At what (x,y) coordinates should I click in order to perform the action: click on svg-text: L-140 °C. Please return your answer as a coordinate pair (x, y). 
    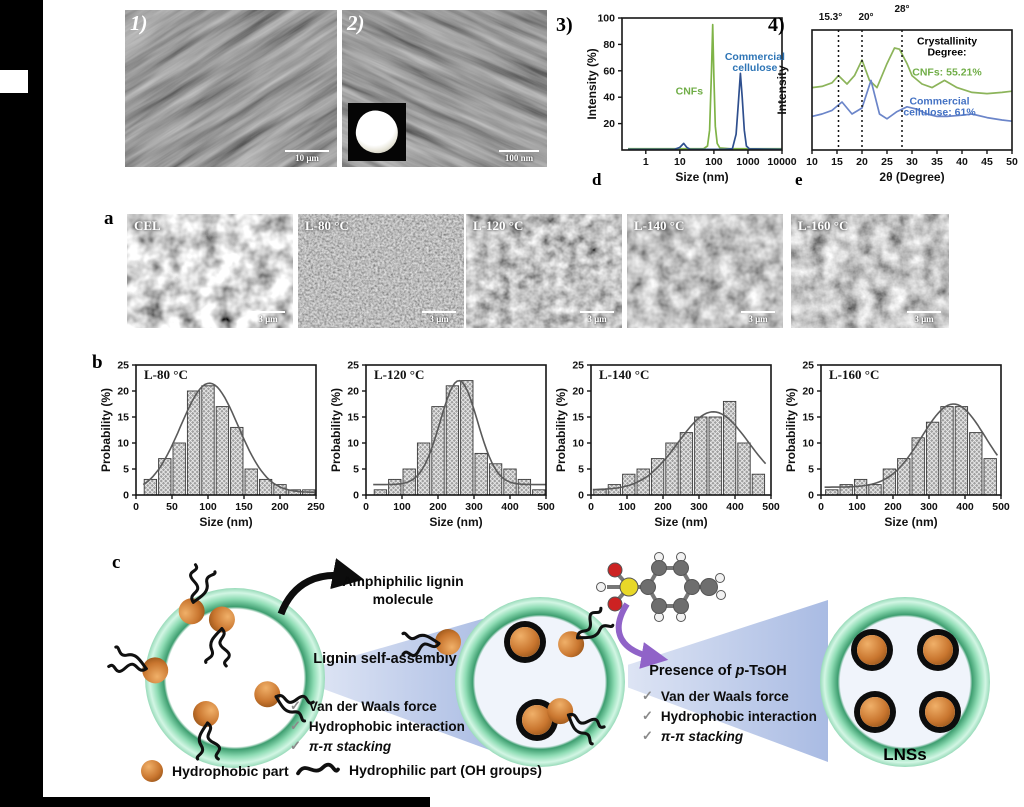
    Looking at the image, I should click on (624, 374).